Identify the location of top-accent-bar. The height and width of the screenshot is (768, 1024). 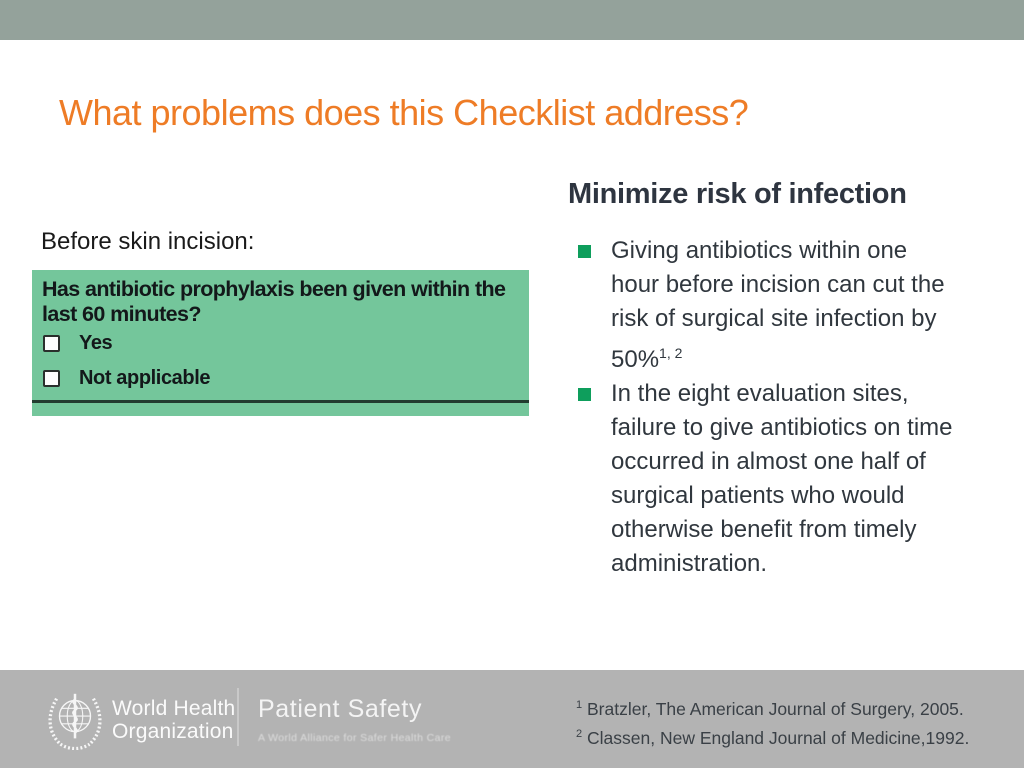
(512, 20).